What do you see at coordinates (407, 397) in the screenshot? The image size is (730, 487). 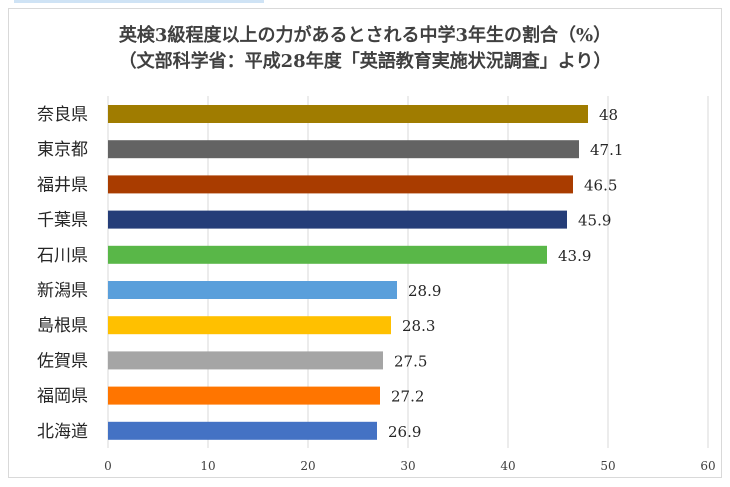 I see `value-label: 27.2` at bounding box center [407, 397].